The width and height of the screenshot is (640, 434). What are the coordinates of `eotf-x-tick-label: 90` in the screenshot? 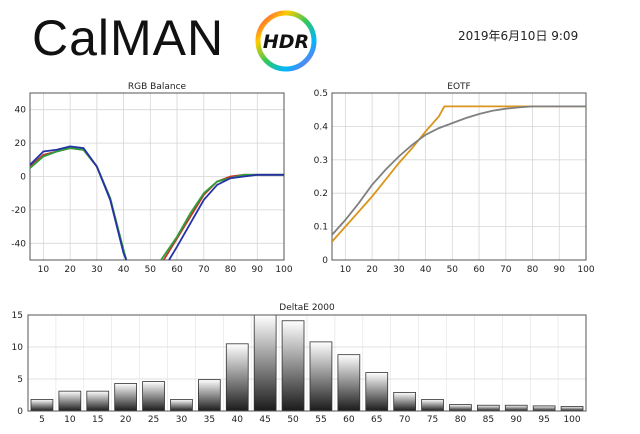 It's located at (560, 270).